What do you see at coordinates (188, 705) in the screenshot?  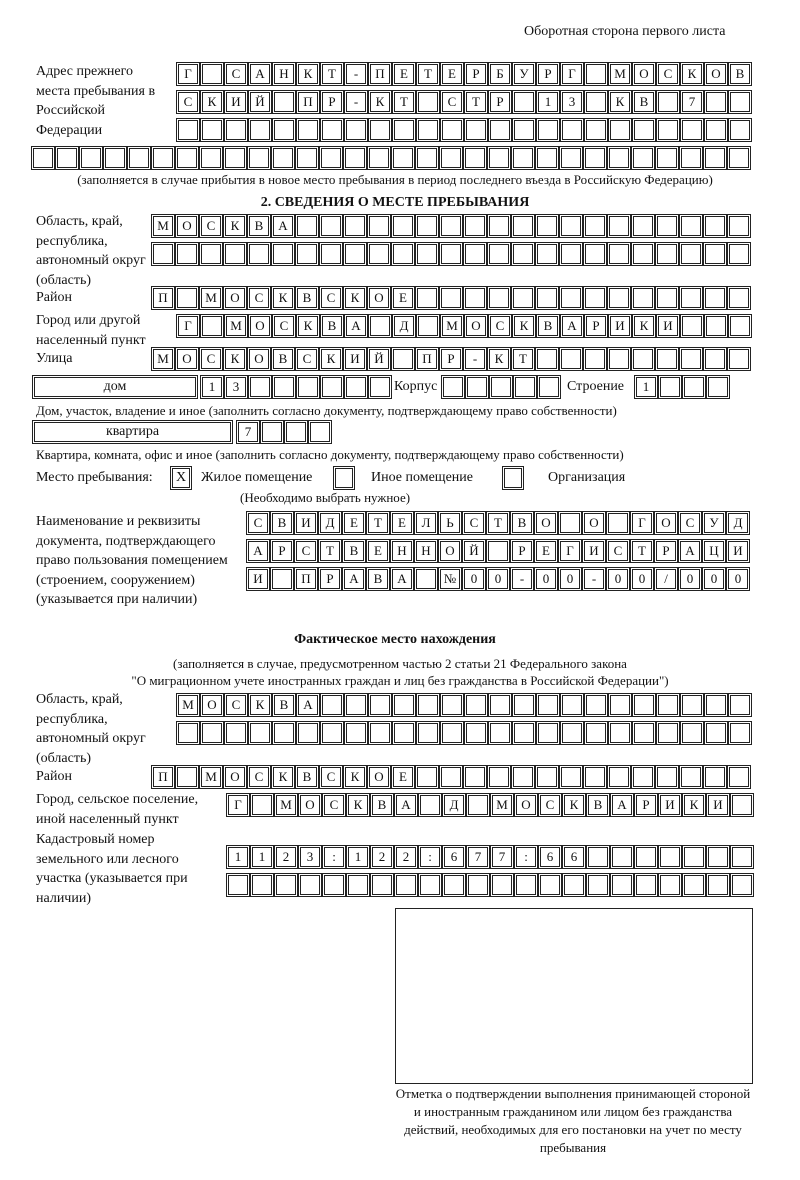 I see `char-cell: М` at bounding box center [188, 705].